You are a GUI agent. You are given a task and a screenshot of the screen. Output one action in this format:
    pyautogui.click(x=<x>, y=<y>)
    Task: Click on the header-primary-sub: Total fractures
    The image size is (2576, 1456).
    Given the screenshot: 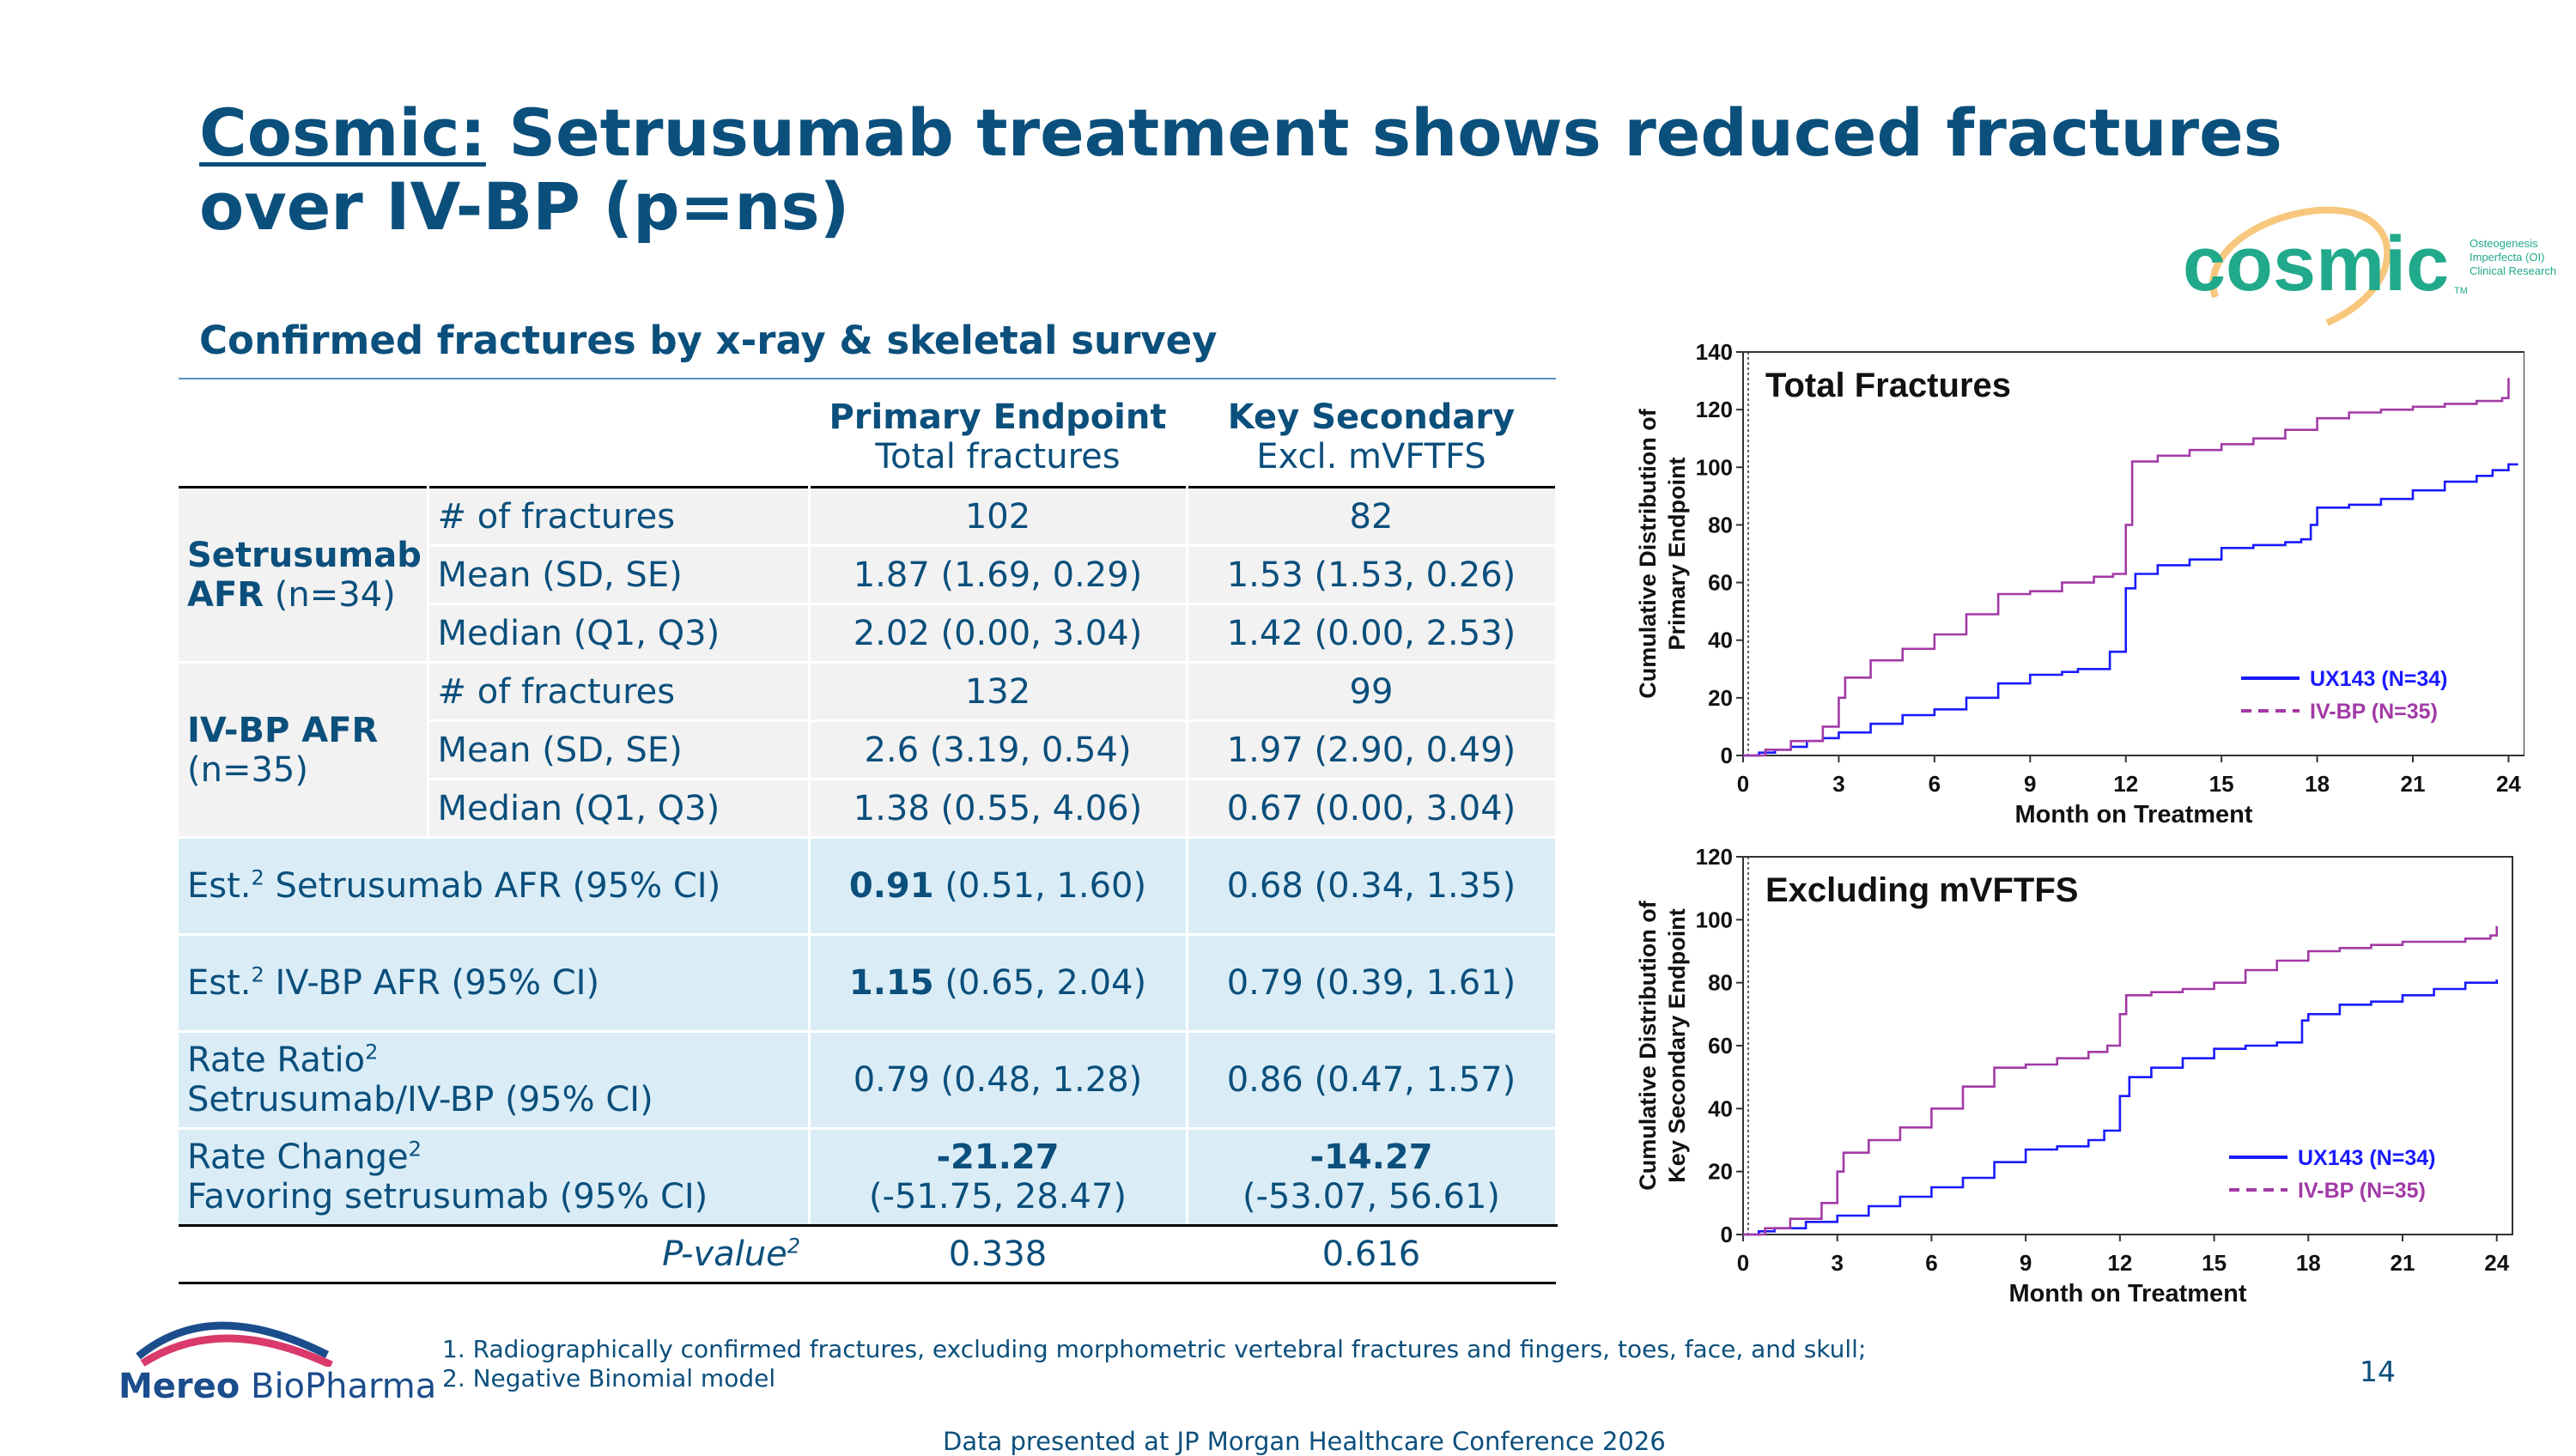 What is the action you would take?
    pyautogui.click(x=998, y=457)
    